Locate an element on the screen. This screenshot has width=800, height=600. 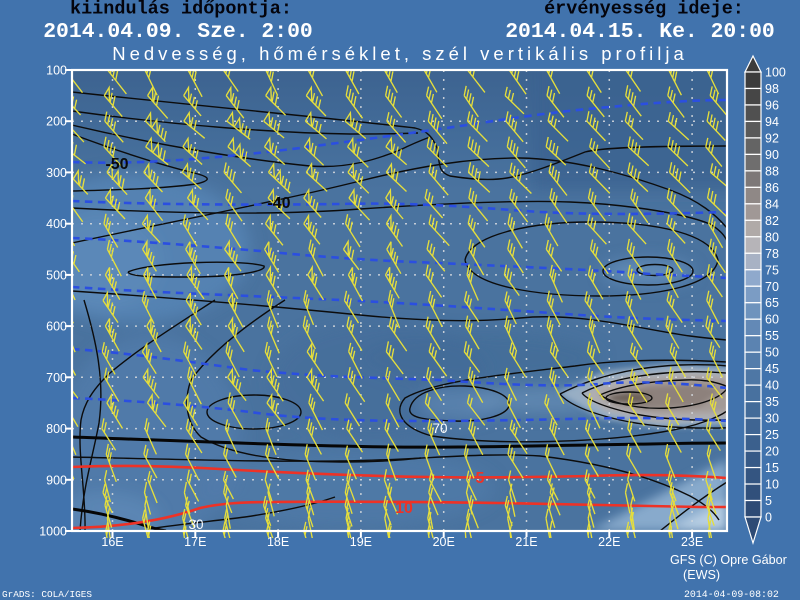
svg-text: 19E is located at coordinates (361, 542).